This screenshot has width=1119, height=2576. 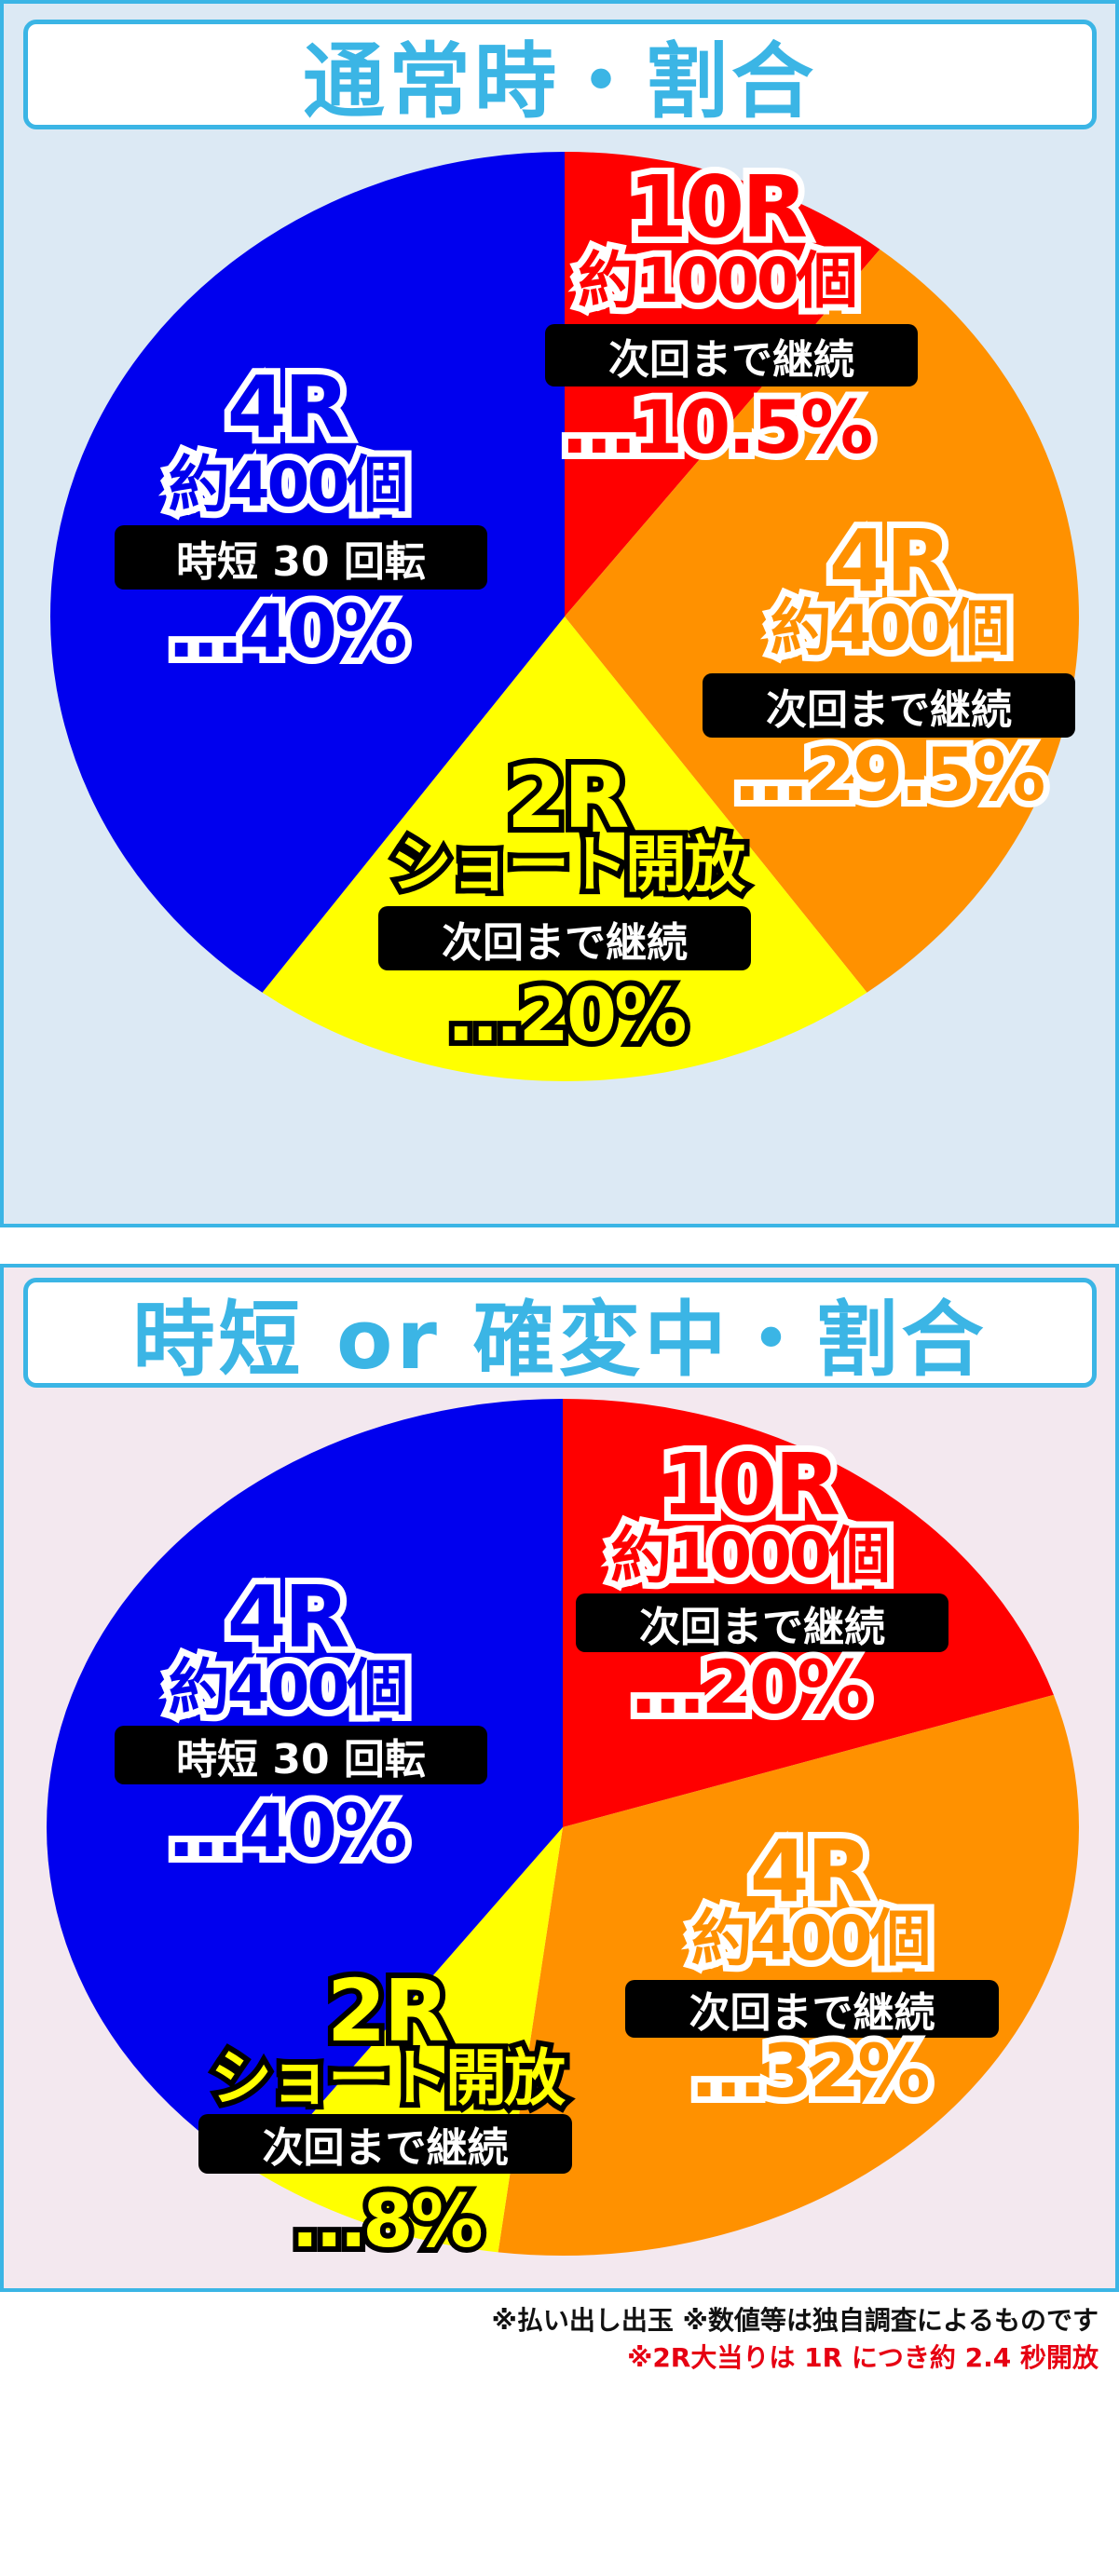 What do you see at coordinates (795, 2320) in the screenshot?
I see `footnote-1: ※払い出し出玉 ※数値等は独自調査によるものです` at bounding box center [795, 2320].